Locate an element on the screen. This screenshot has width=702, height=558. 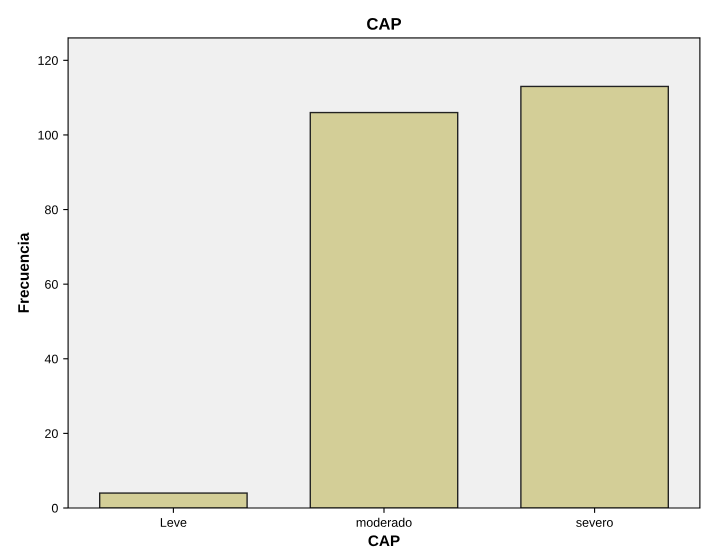
y-tick-label: 80 is located at coordinates (51, 209).